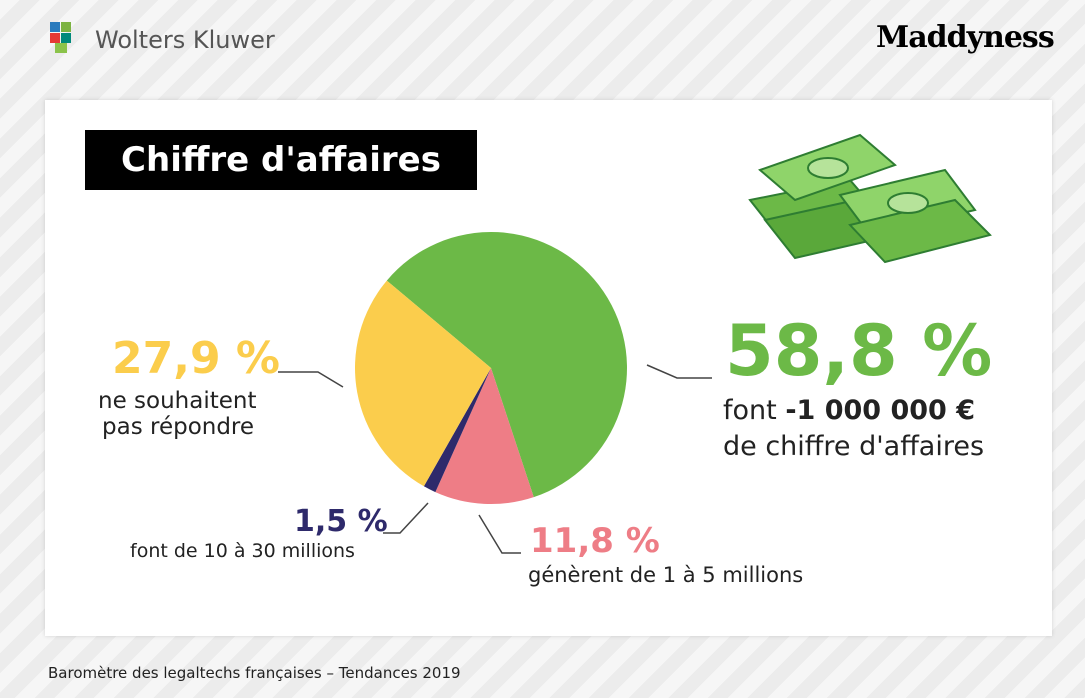 The image size is (1085, 698). What do you see at coordinates (750, 410) in the screenshot?
I see `description-text: font` at bounding box center [750, 410].